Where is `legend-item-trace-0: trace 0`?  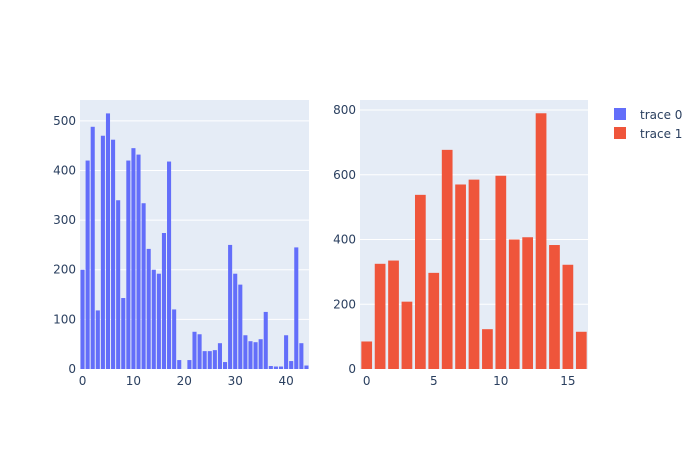 legend-item-trace-0: trace 0 is located at coordinates (648, 115).